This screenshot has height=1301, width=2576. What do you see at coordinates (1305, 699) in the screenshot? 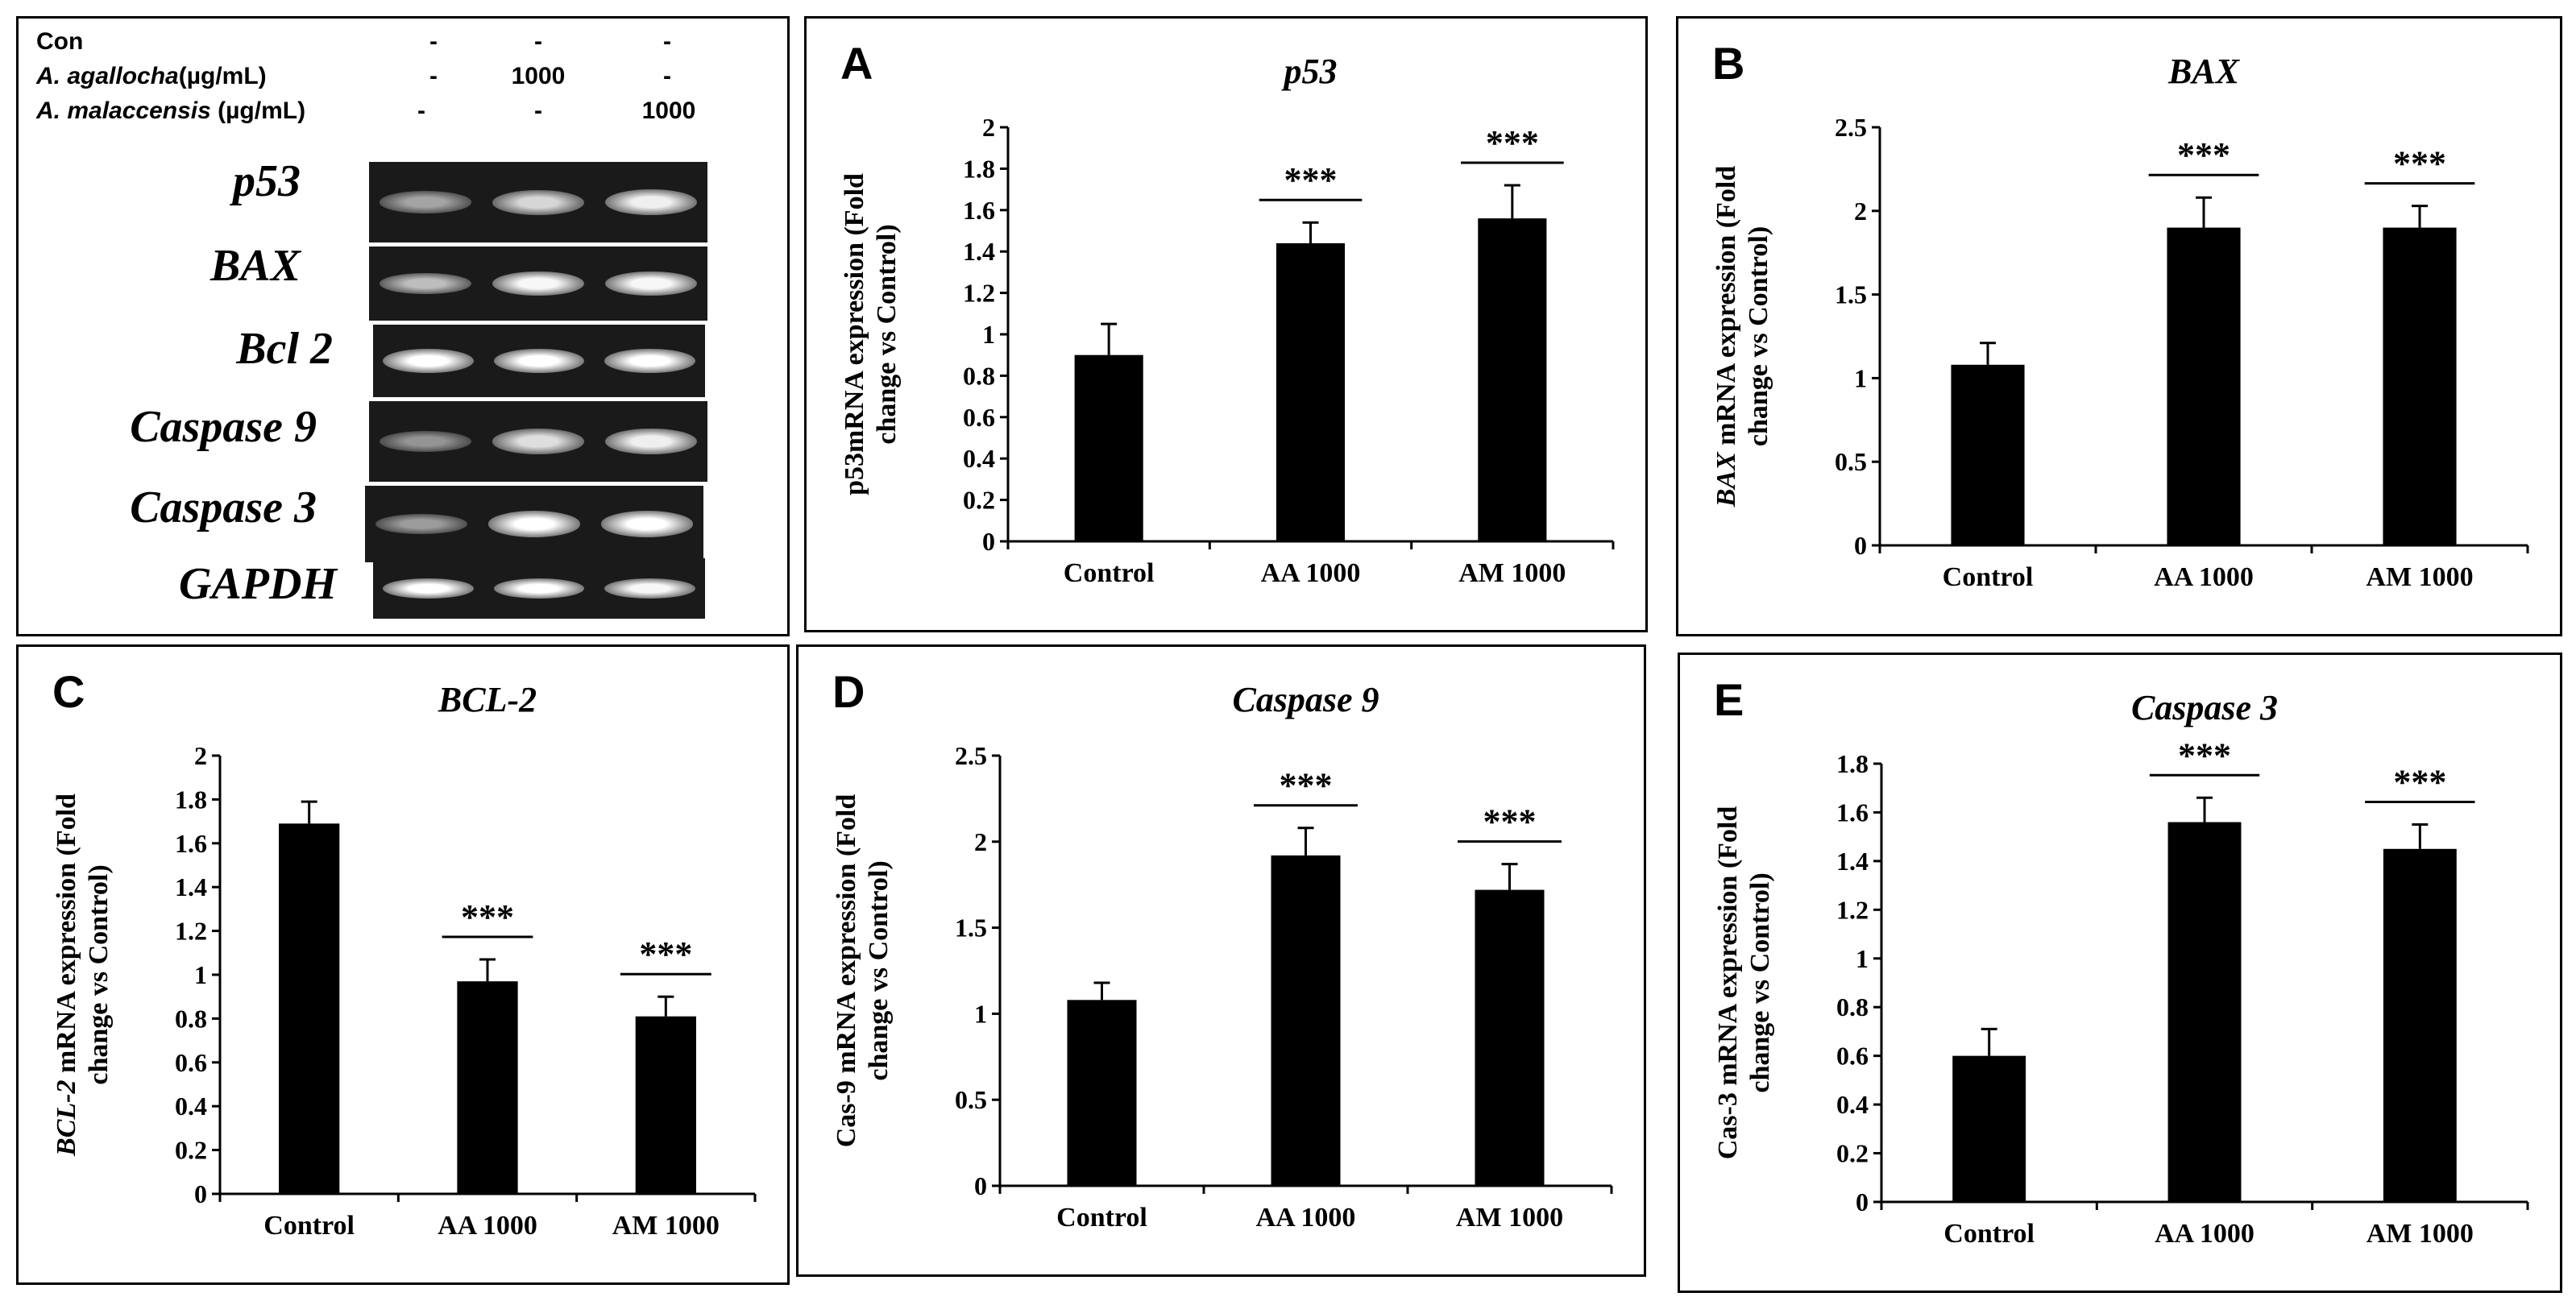
I see `chart-title: Caspase 9` at bounding box center [1305, 699].